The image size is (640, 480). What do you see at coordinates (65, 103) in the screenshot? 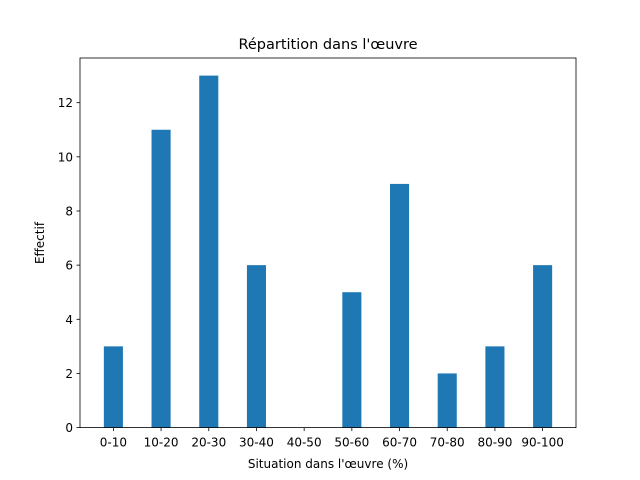
I see `y-tick-label: 12` at bounding box center [65, 103].